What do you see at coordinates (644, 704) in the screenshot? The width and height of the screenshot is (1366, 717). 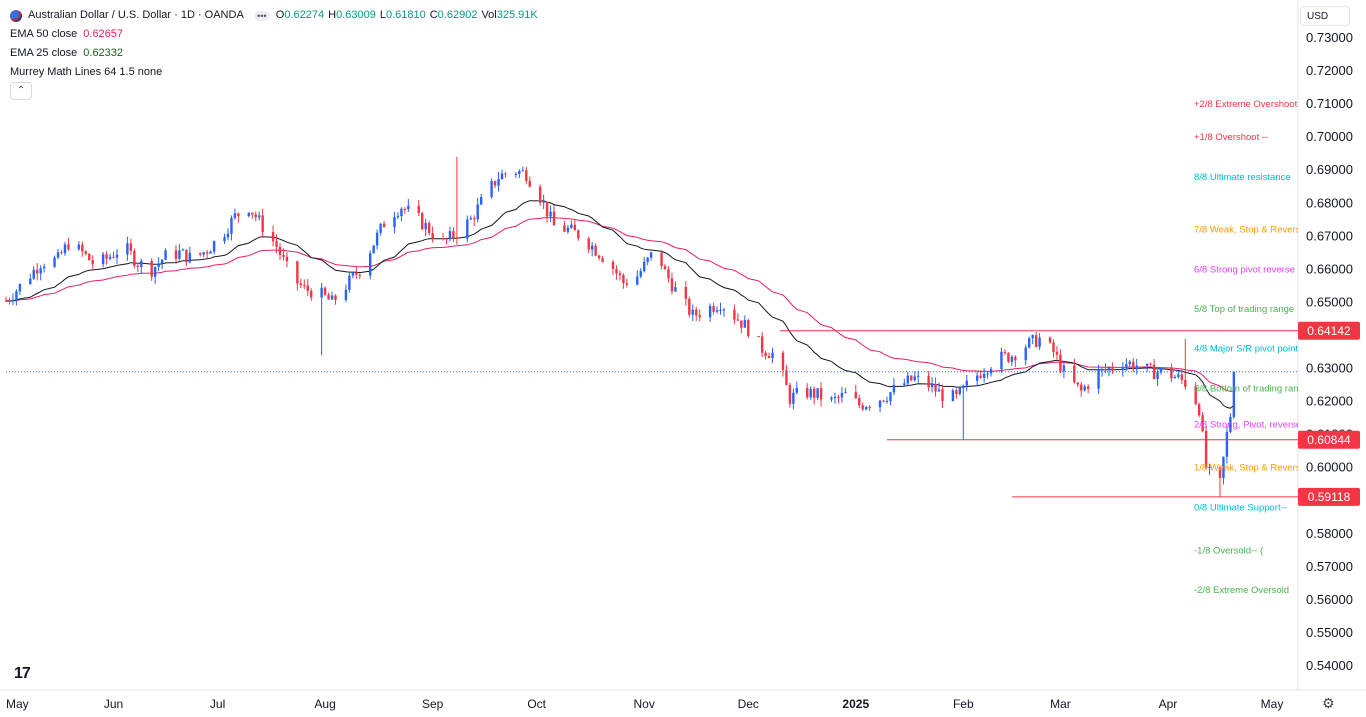 I see `x-tick-label: Nov` at bounding box center [644, 704].